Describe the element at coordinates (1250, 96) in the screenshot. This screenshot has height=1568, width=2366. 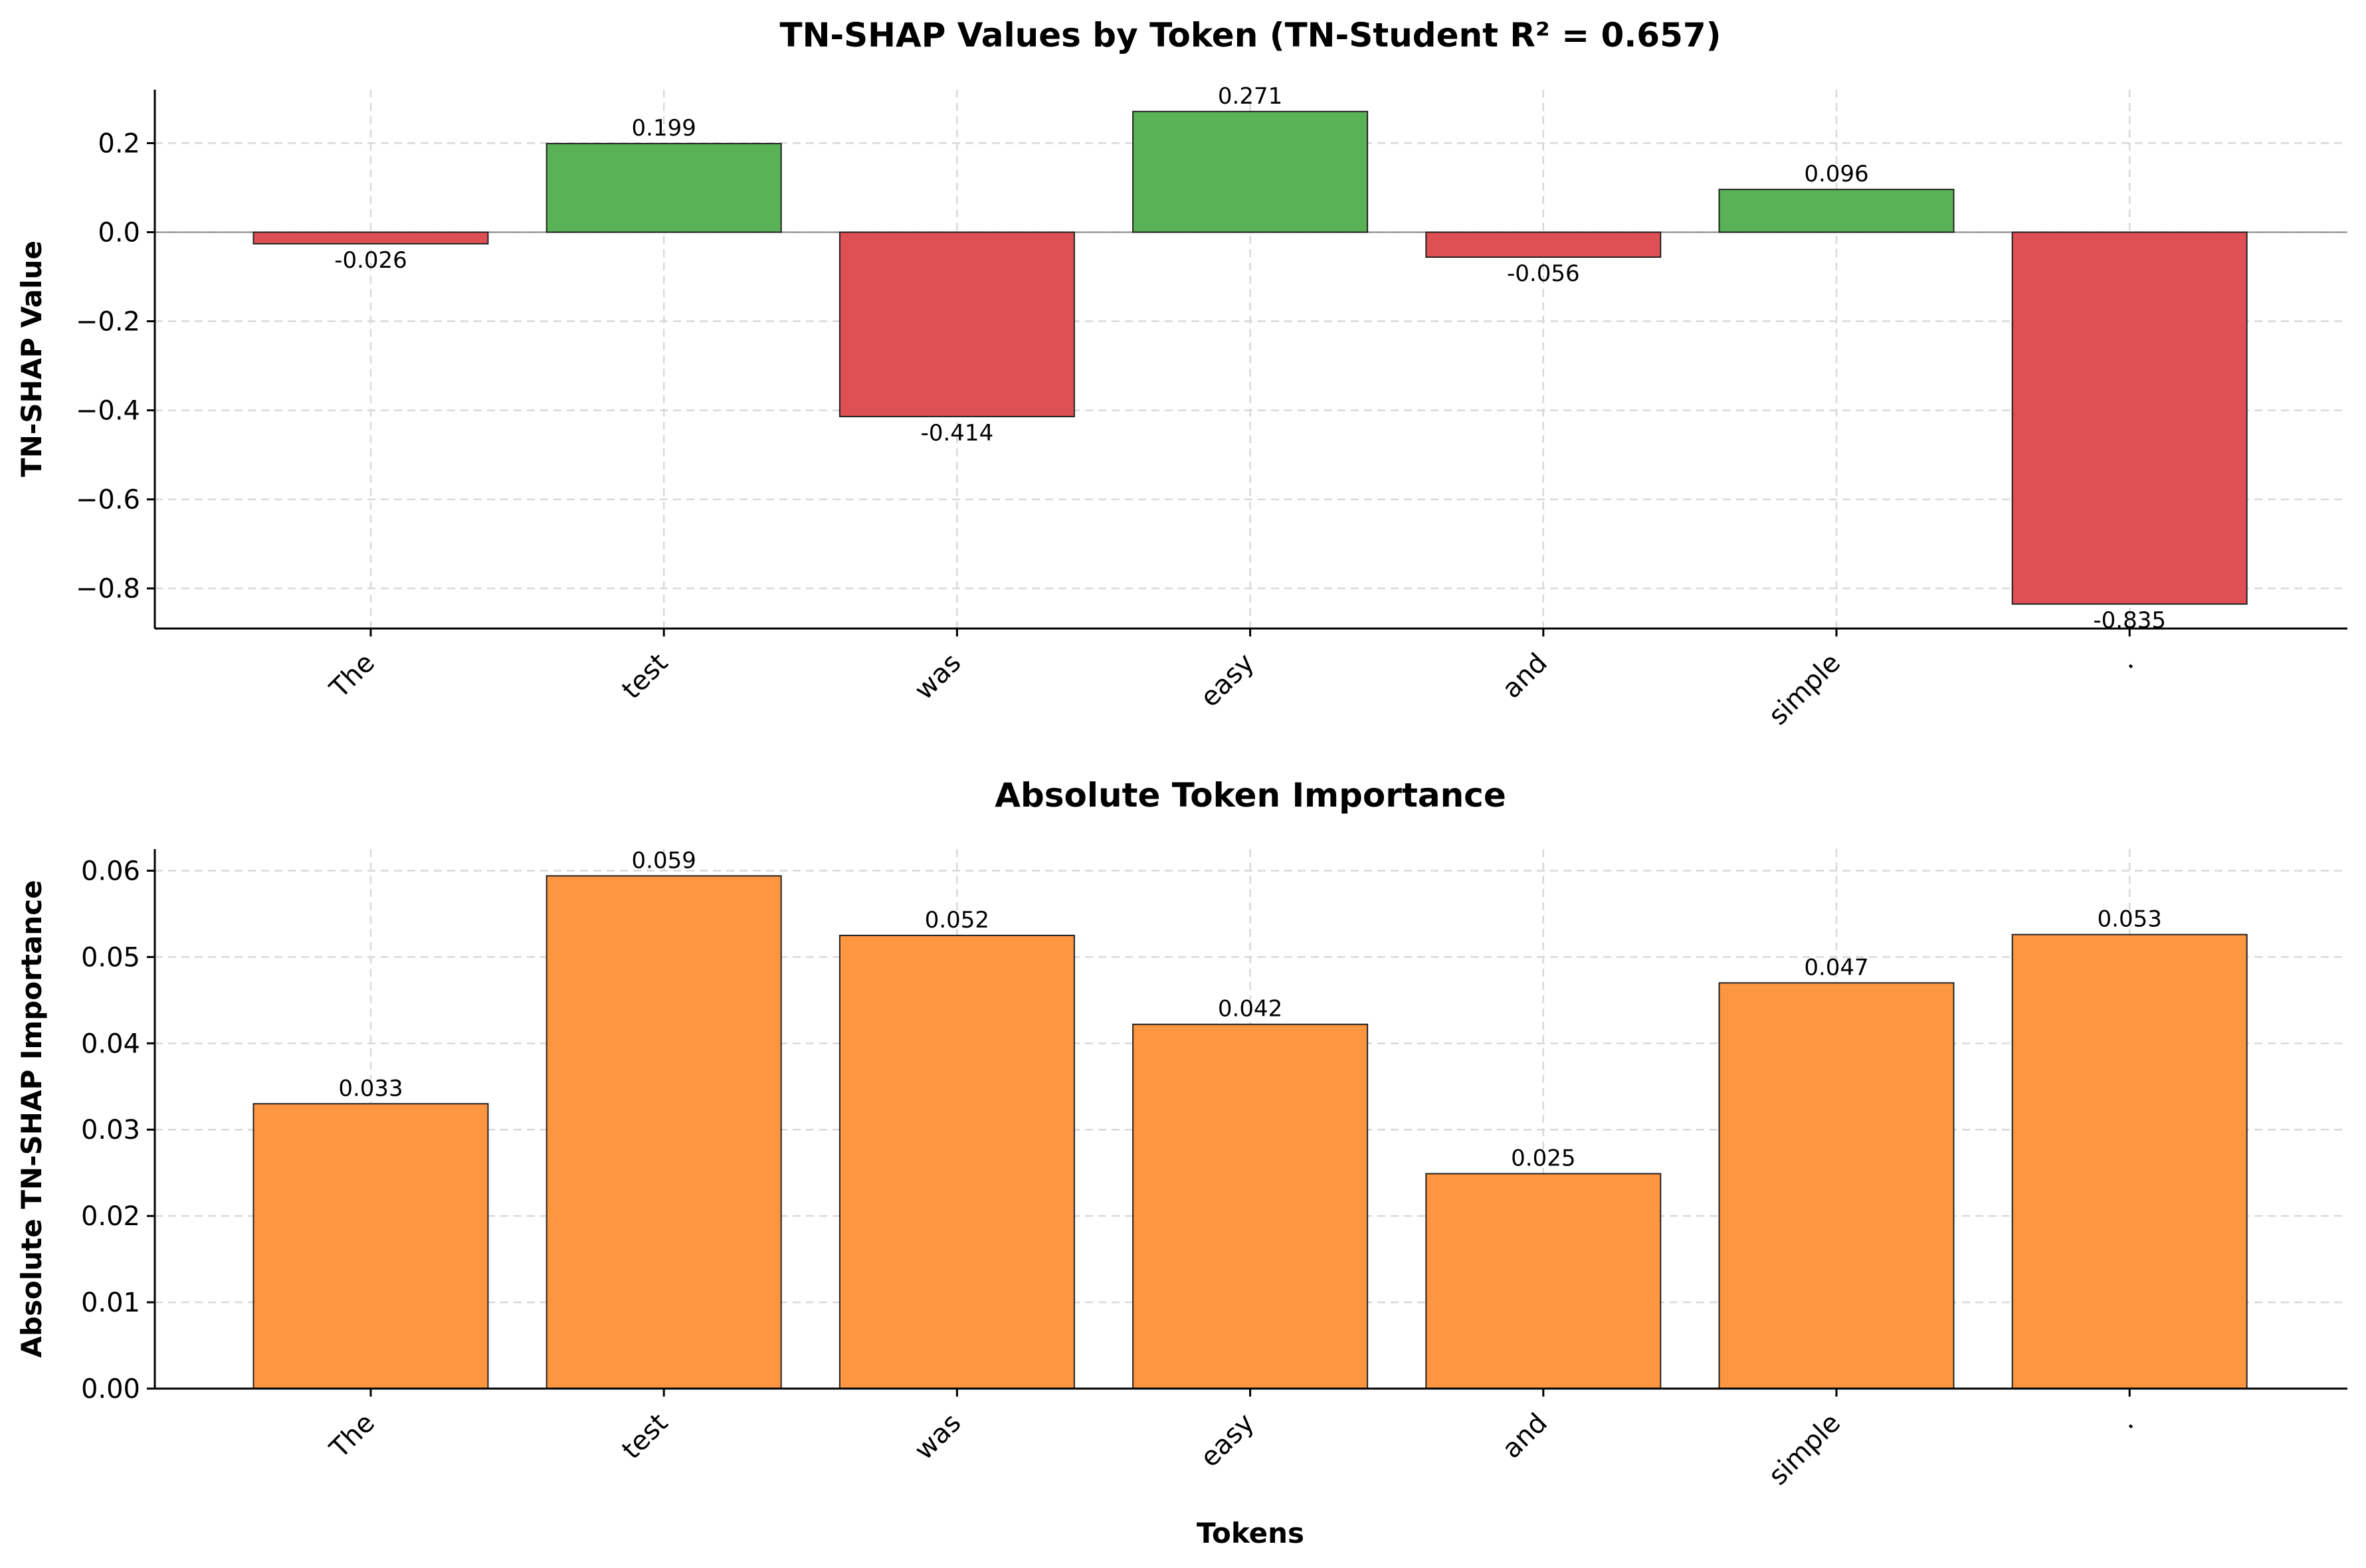
I see `bar-value-label: 0.271` at that location.